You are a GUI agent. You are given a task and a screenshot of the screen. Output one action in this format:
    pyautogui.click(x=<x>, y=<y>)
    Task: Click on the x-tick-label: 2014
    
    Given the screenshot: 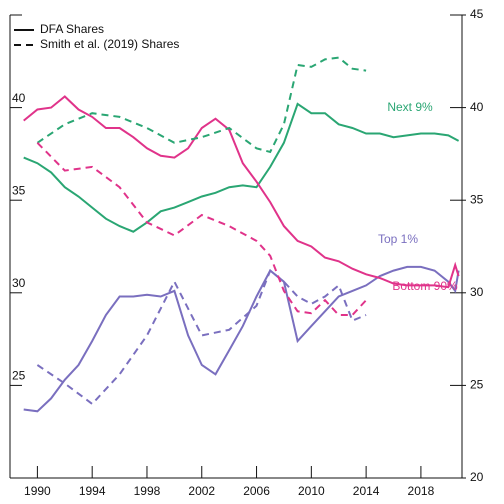 What is the action you would take?
    pyautogui.click(x=366, y=491)
    